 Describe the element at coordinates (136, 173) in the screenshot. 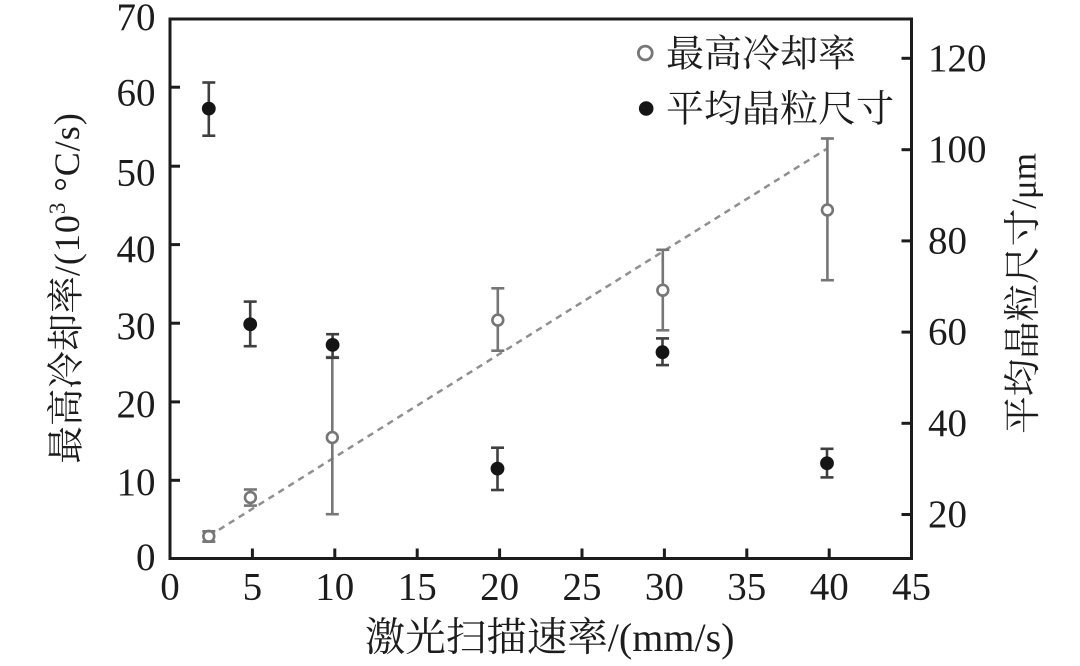

I see `svg-text: 50` at that location.